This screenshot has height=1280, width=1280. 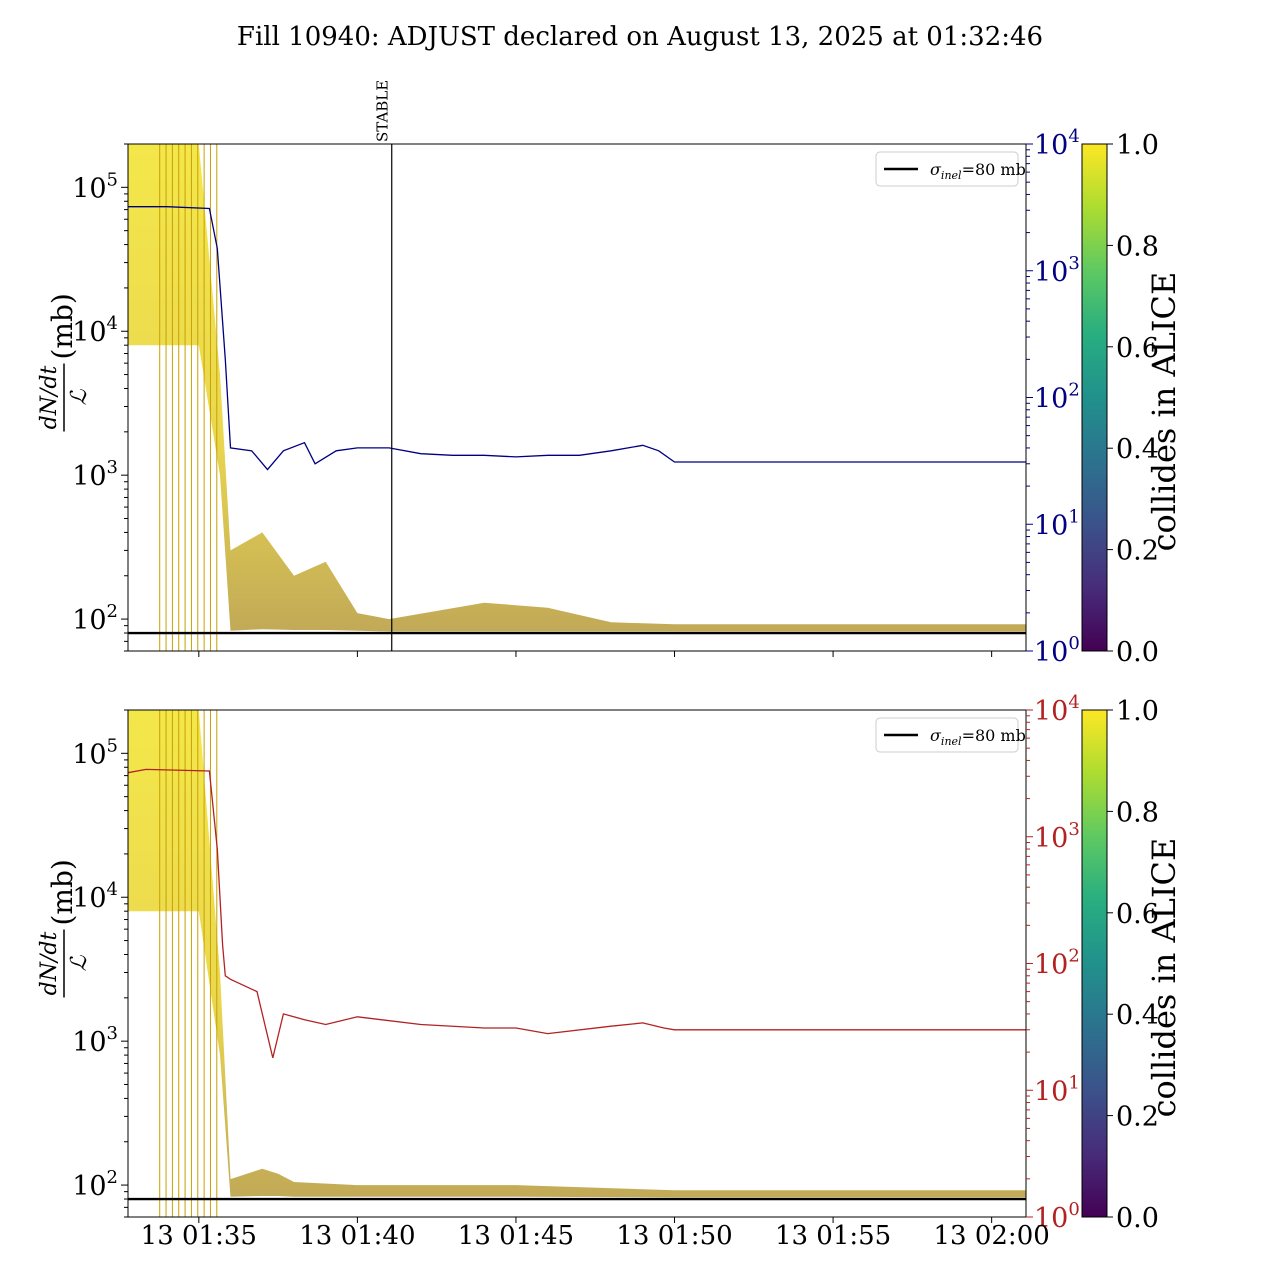 I want to click on x-tick-label: 13 02:00, so click(x=992, y=1236).